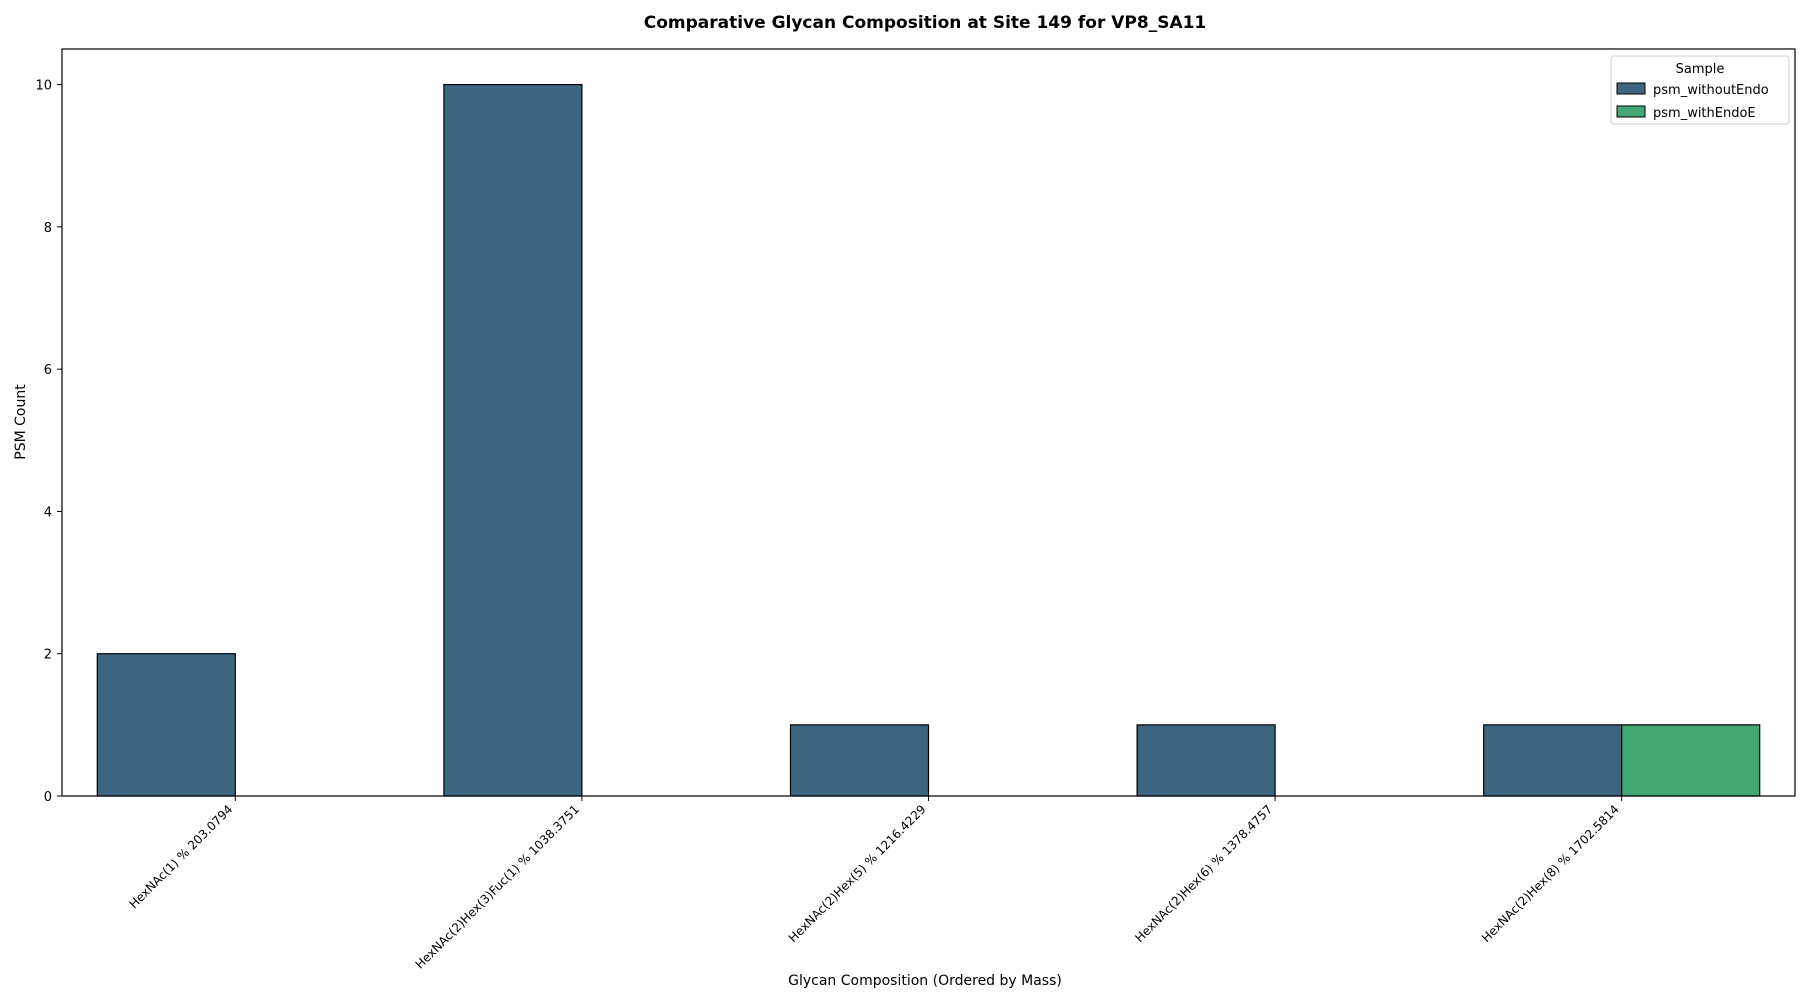  What do you see at coordinates (497, 886) in the screenshot?
I see `x-tick-label: HexNAc(2)Hex(3)Fuc(1) % 1038.3751` at bounding box center [497, 886].